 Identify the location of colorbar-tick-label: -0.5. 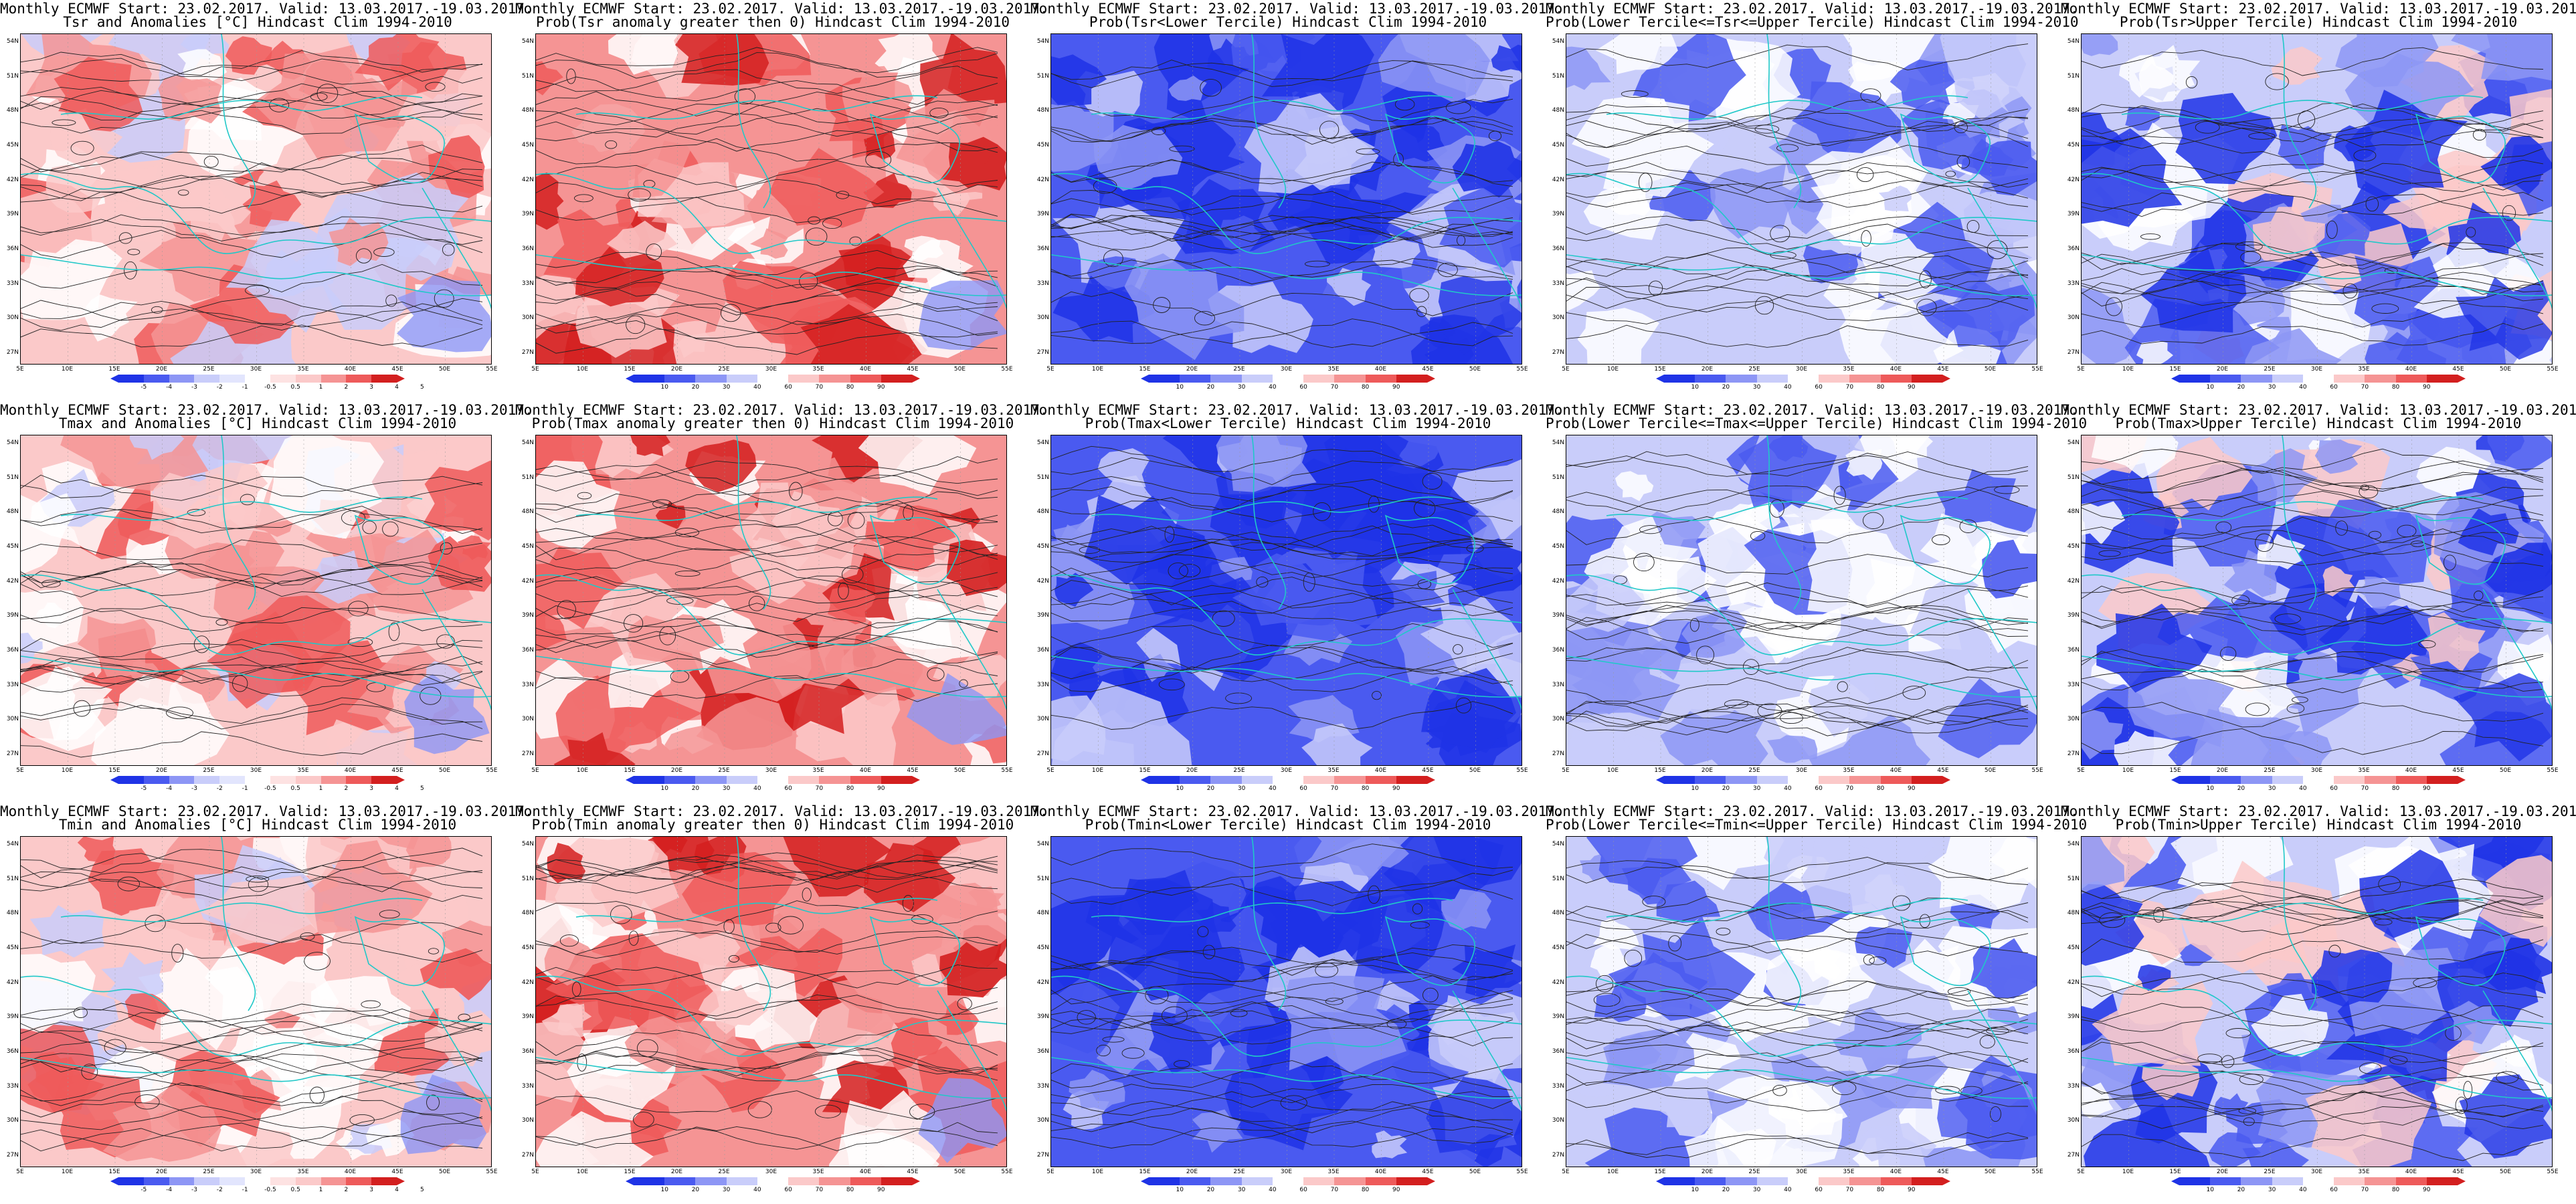
(270, 1190).